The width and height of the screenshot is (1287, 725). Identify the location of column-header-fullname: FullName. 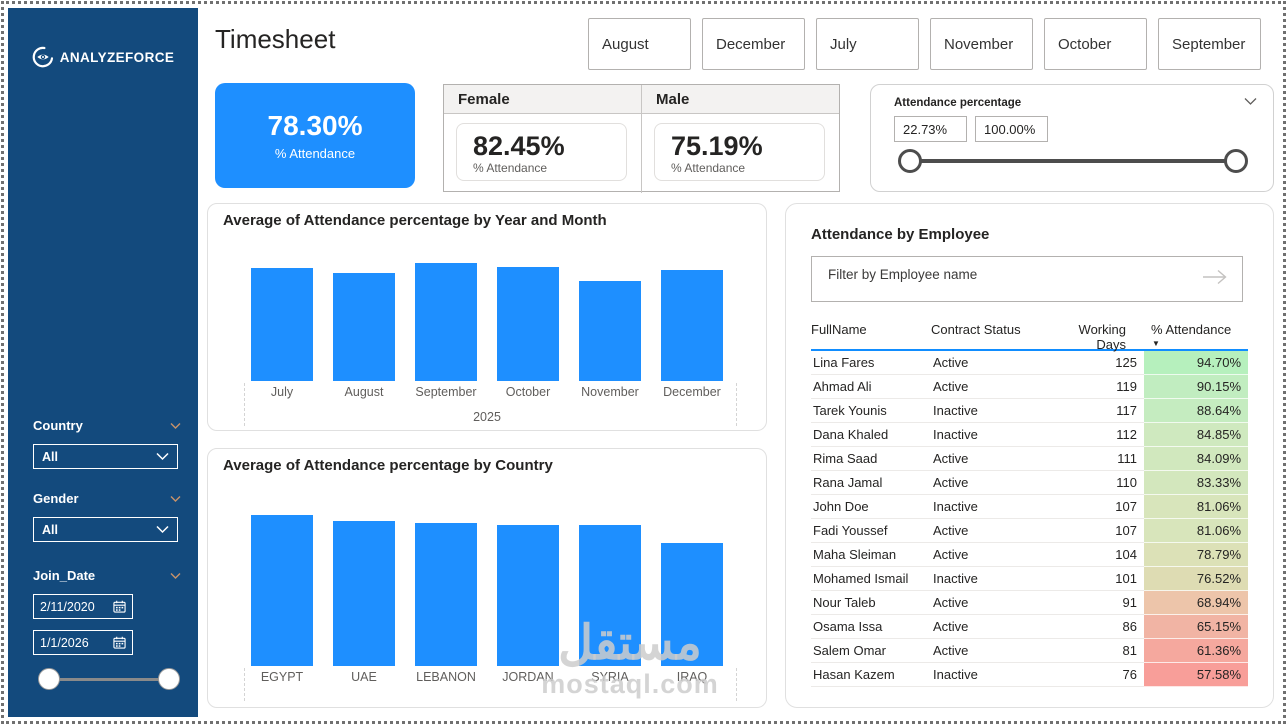
(839, 329).